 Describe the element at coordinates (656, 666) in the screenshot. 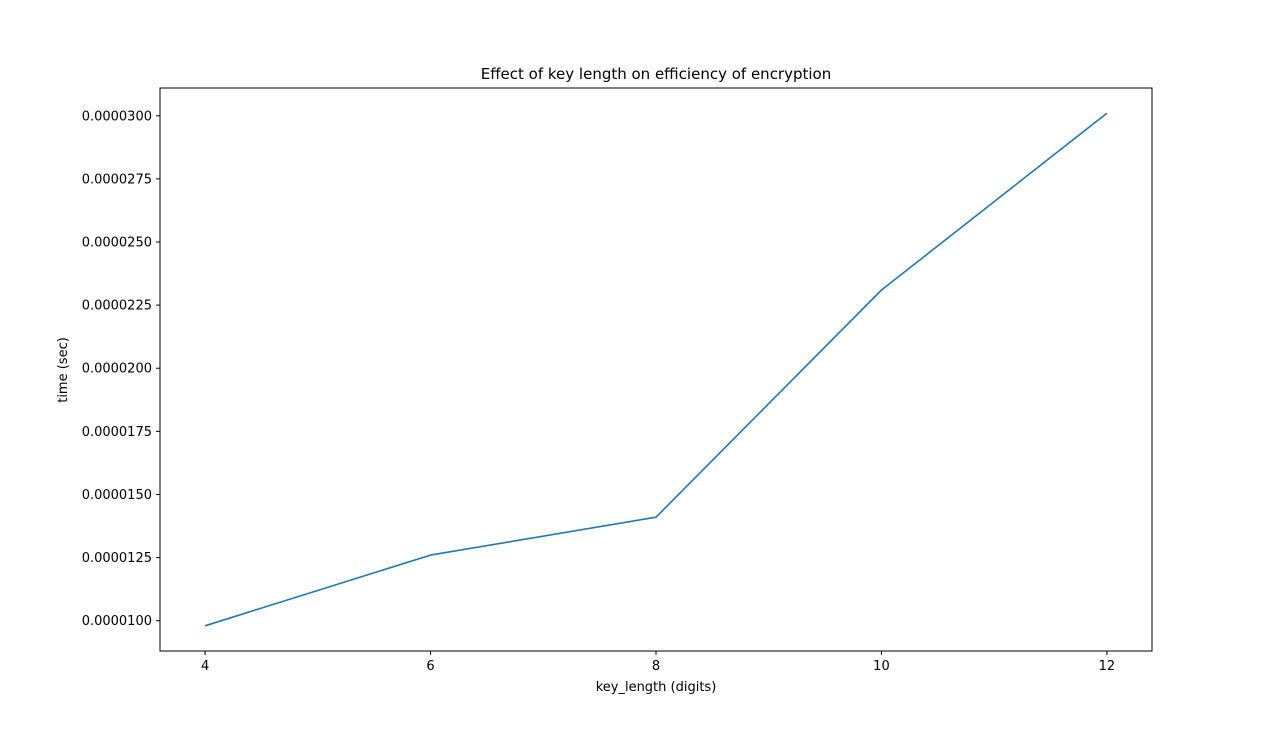

I see `x-tick-label: 8` at that location.